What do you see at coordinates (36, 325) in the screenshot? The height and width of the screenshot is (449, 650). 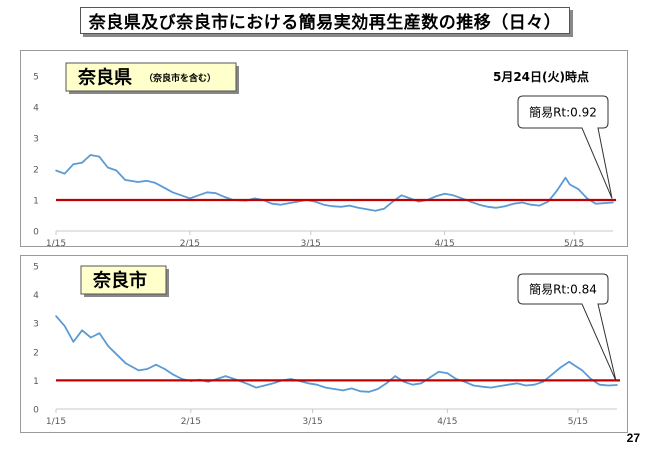 I see `y-tick-label: 3` at bounding box center [36, 325].